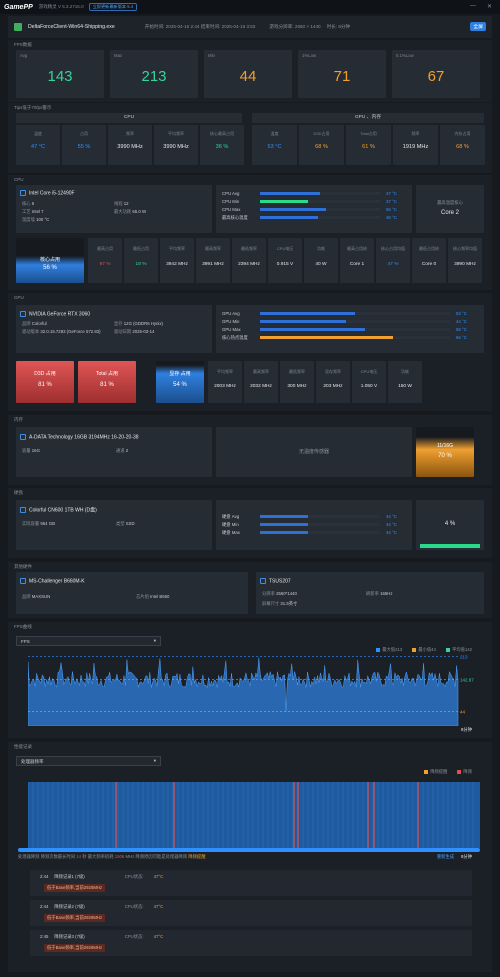  I want to click on spec-key: 最大功耗, so click(123, 211).